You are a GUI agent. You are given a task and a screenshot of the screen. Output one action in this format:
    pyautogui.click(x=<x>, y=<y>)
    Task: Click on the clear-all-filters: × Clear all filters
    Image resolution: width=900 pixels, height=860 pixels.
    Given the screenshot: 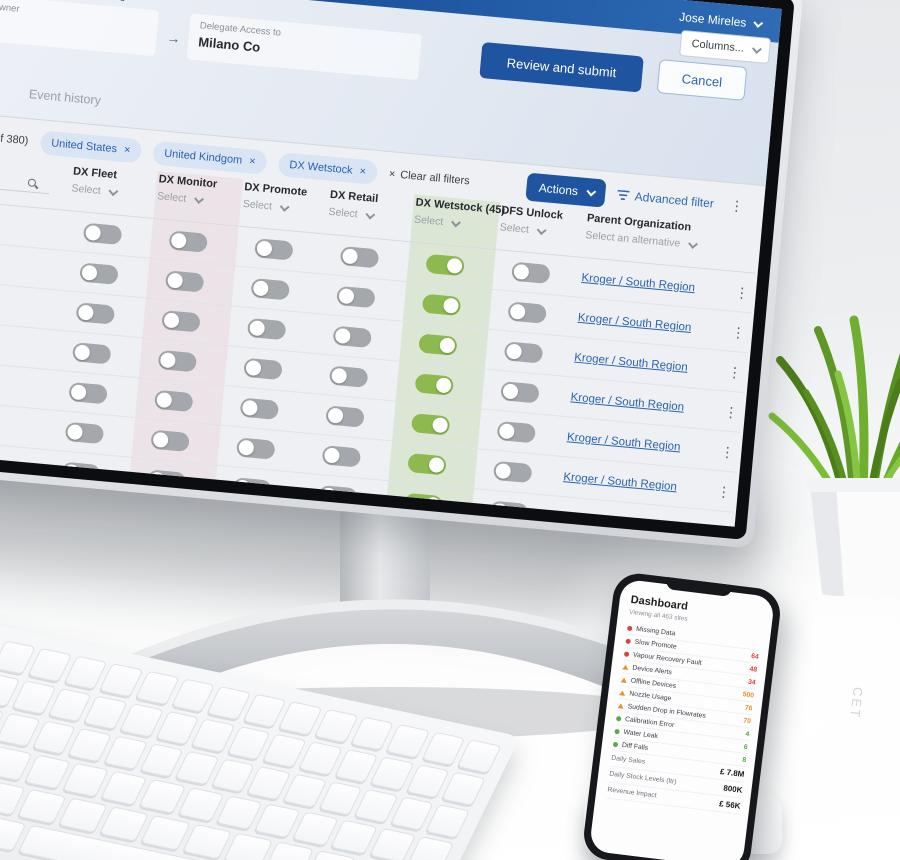 What is the action you would take?
    pyautogui.click(x=429, y=178)
    